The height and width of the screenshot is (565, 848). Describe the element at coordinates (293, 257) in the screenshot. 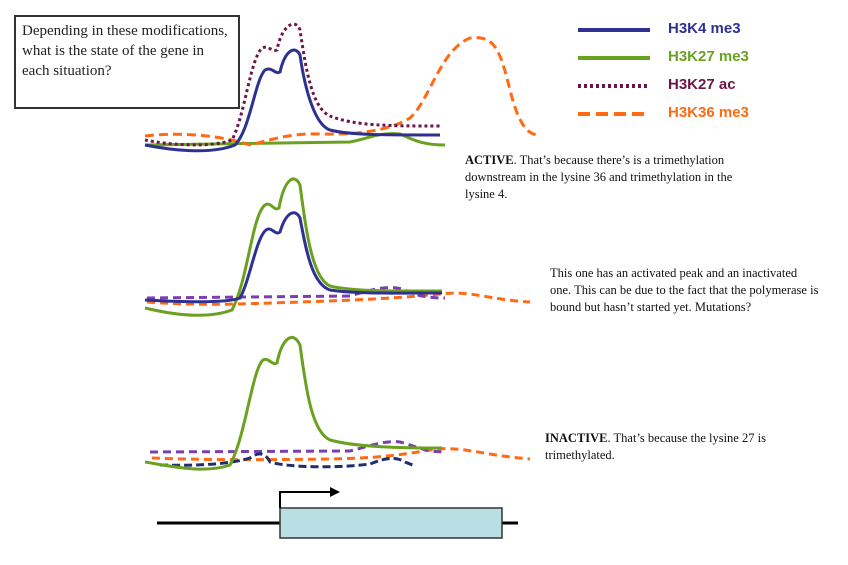

I see `panel2-h3k4me3` at that location.